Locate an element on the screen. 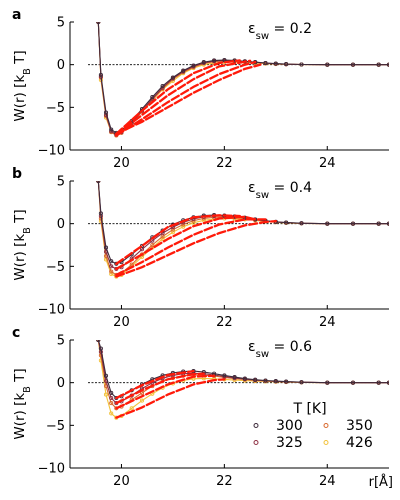  panel-letter: b is located at coordinates (17, 174).